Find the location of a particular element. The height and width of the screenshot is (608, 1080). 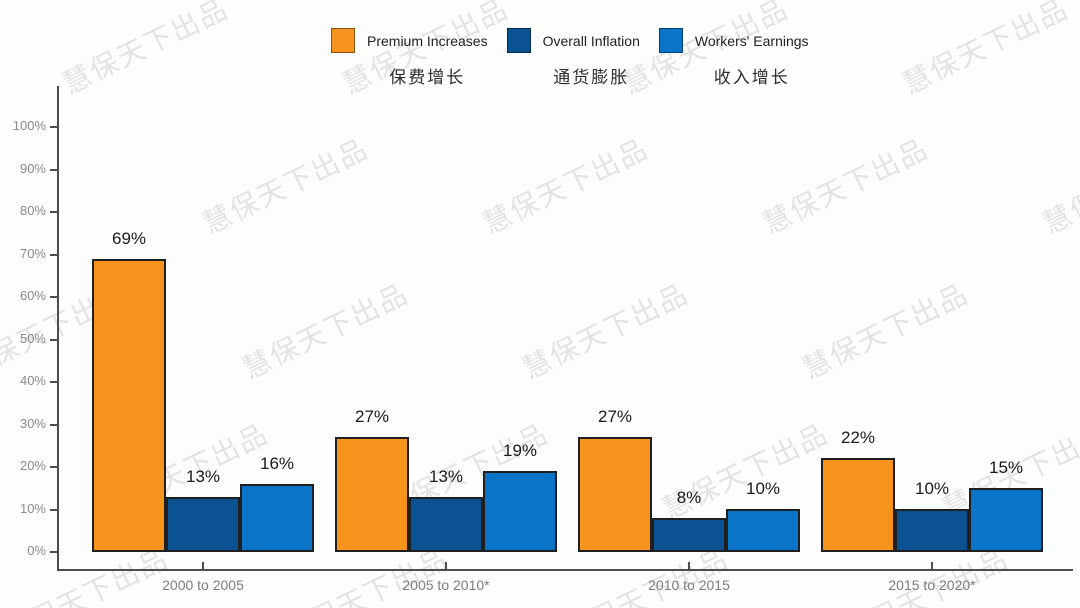

x-axis-category-label: 2000 to 2005 is located at coordinates (203, 585).